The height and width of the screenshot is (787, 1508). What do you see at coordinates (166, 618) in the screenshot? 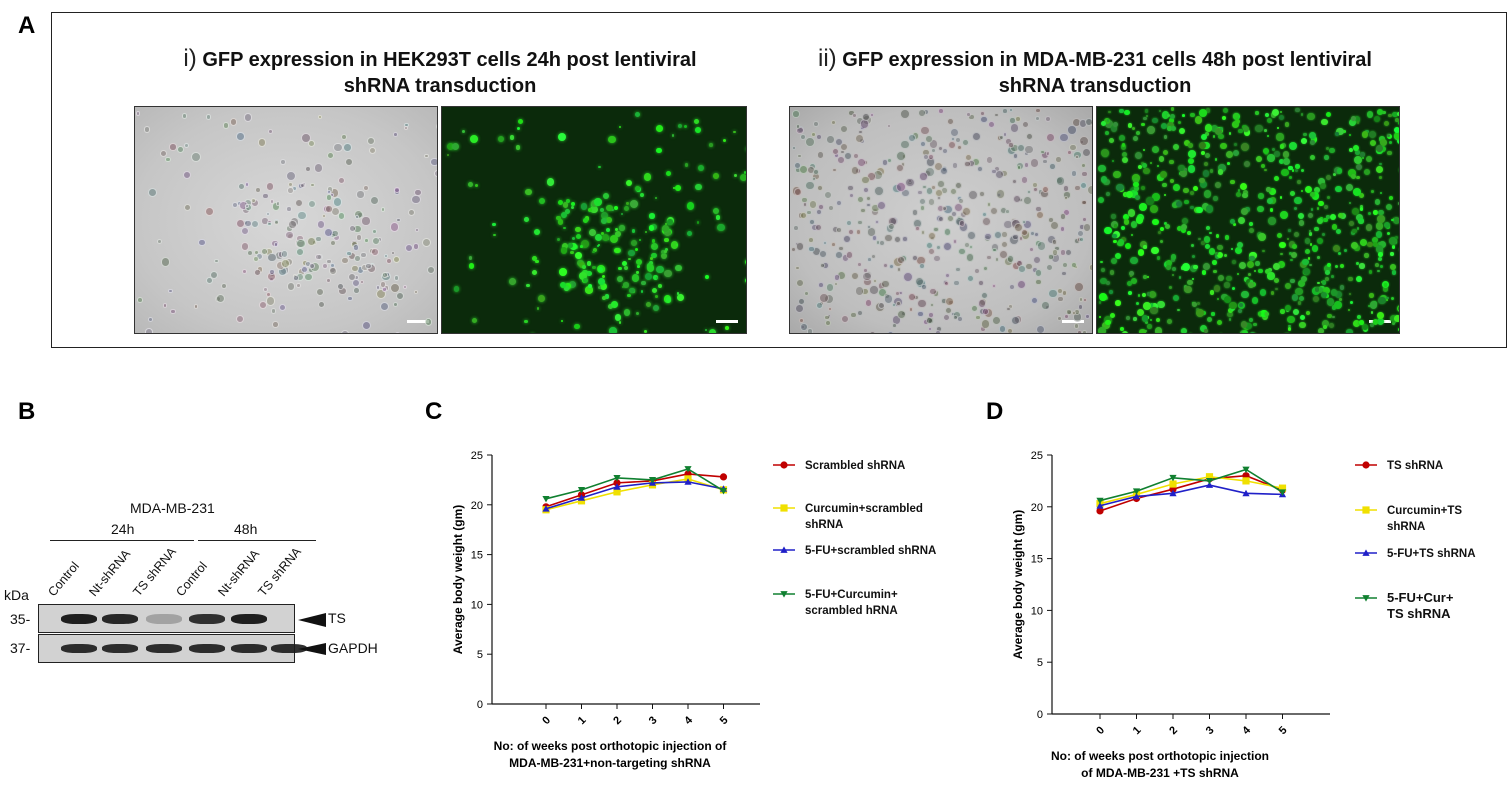
I see `wb-blot-ts` at bounding box center [166, 618].